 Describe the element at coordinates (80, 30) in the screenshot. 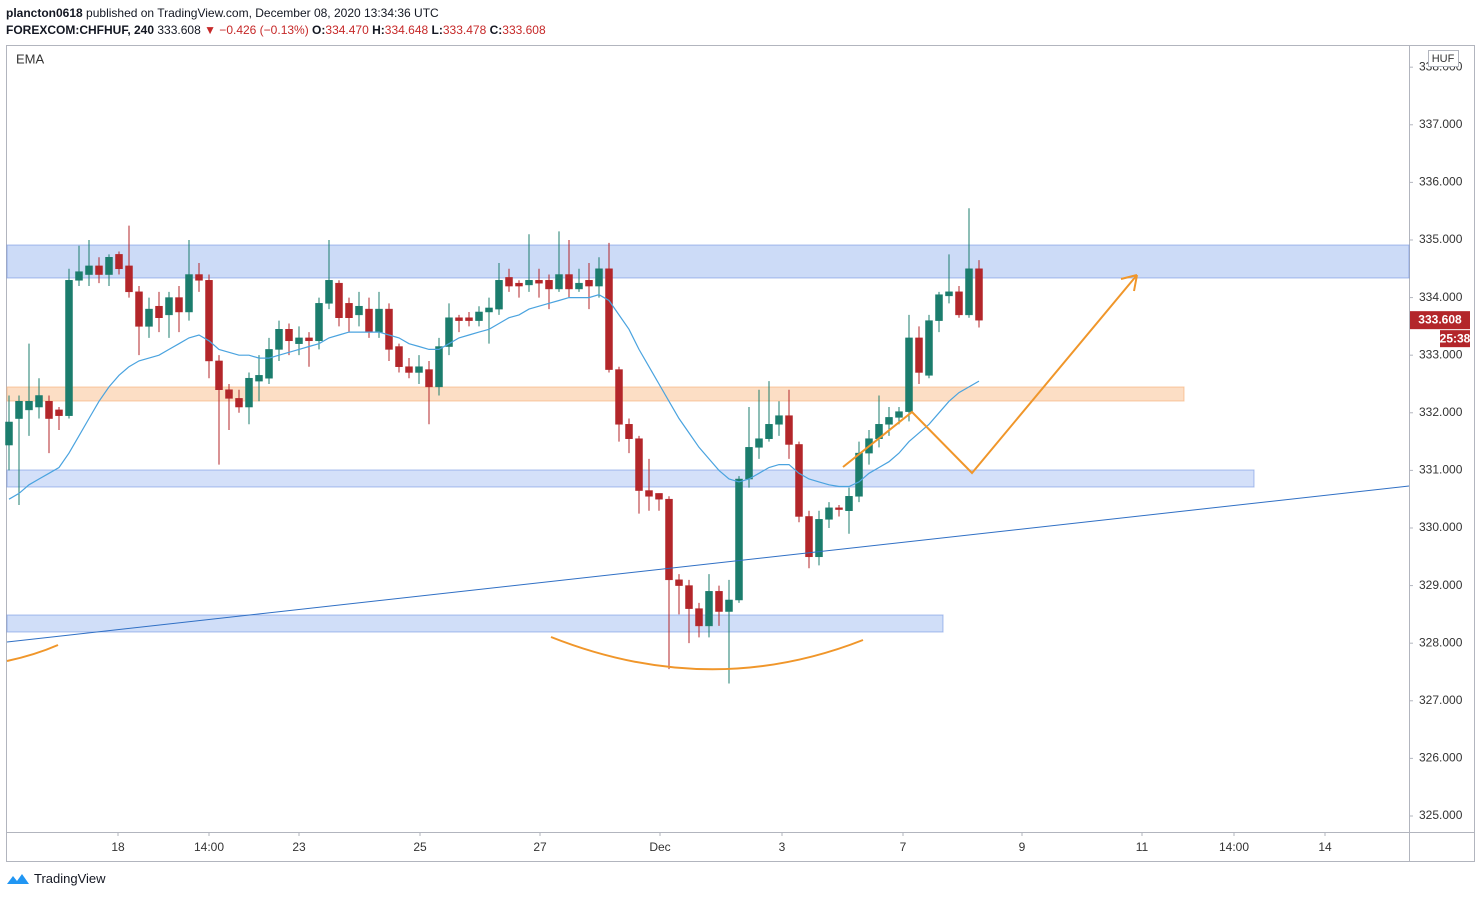

I see `symbol: FOREXCOM:CHFHUF, 240` at that location.